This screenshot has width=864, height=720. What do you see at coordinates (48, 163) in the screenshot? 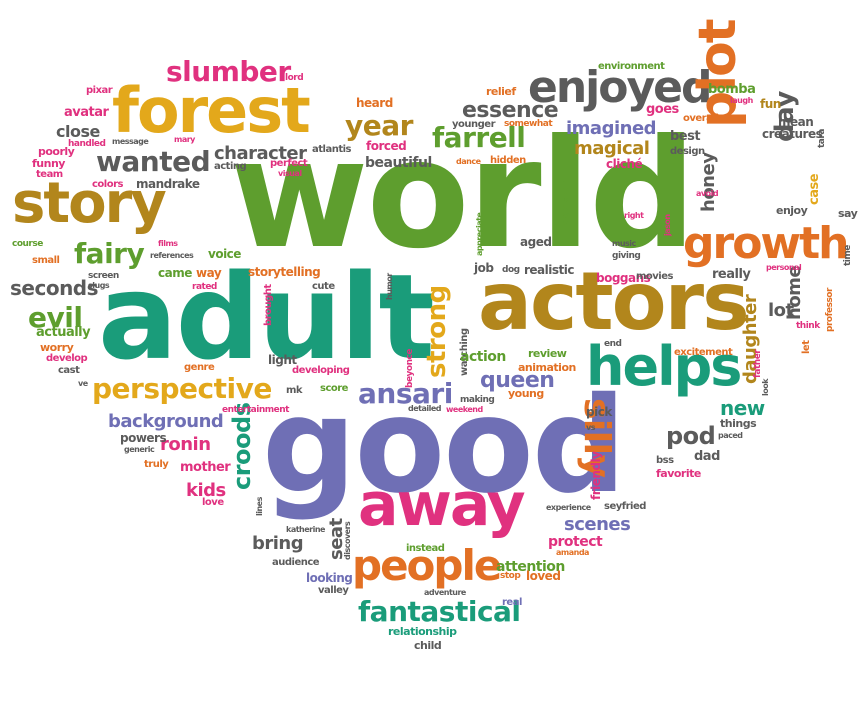
I see `word-funny: funny` at bounding box center [48, 163].